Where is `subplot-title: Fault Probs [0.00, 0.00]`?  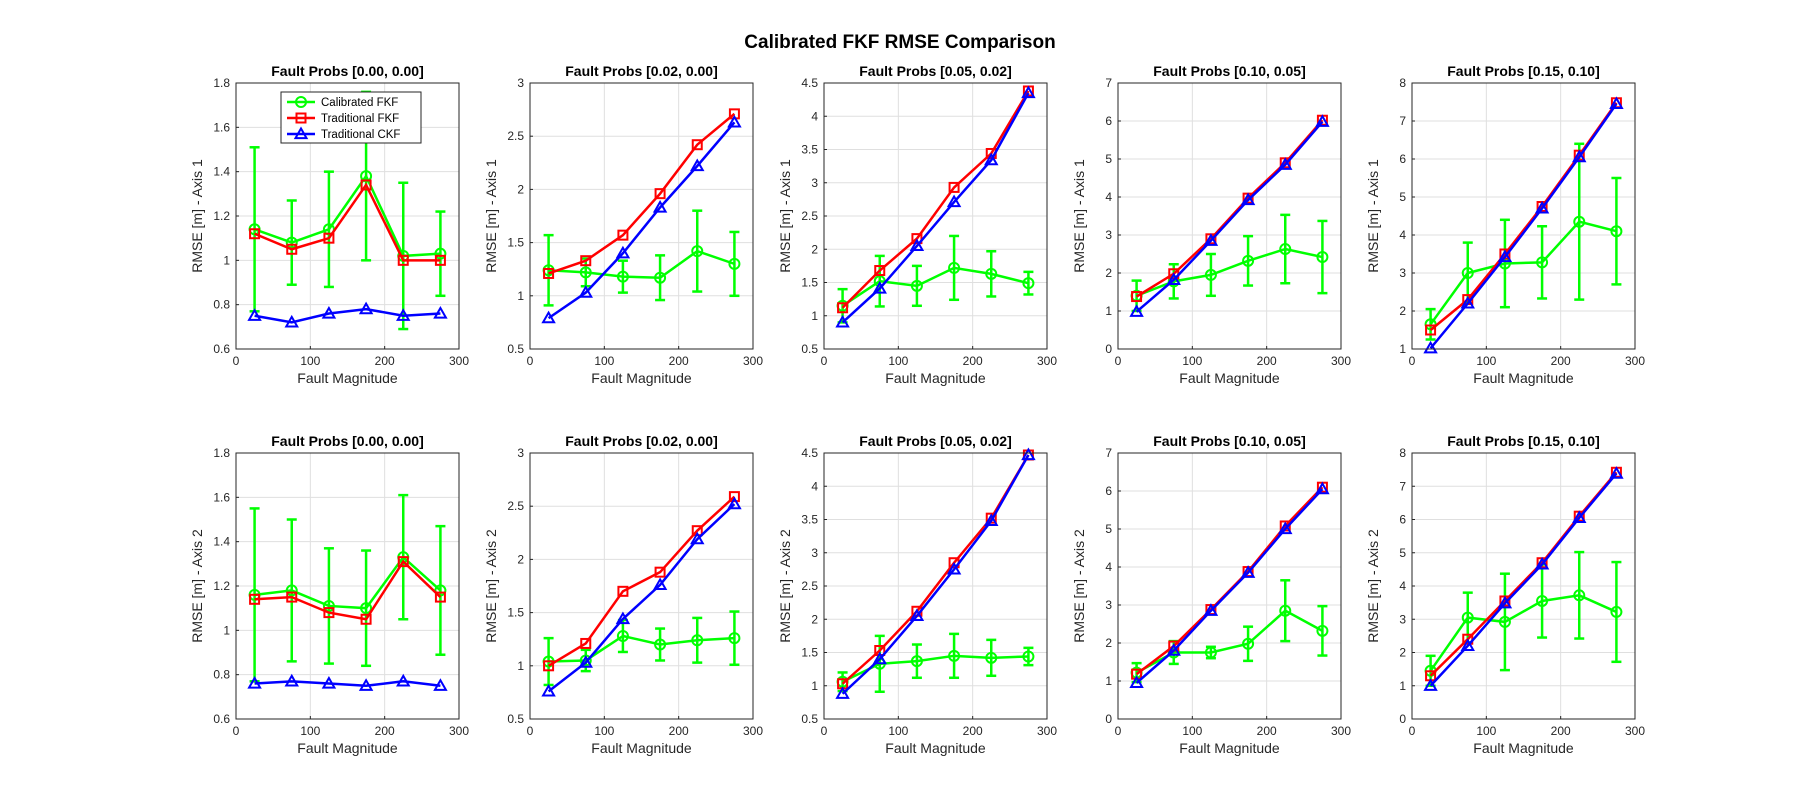 subplot-title: Fault Probs [0.00, 0.00] is located at coordinates (347, 71).